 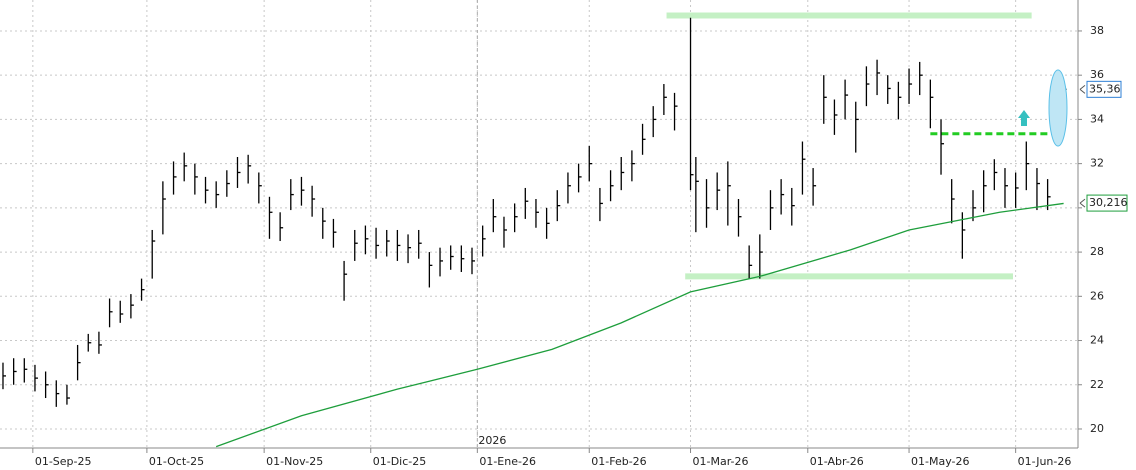 I want to click on up-arrow, so click(x=1024, y=118).